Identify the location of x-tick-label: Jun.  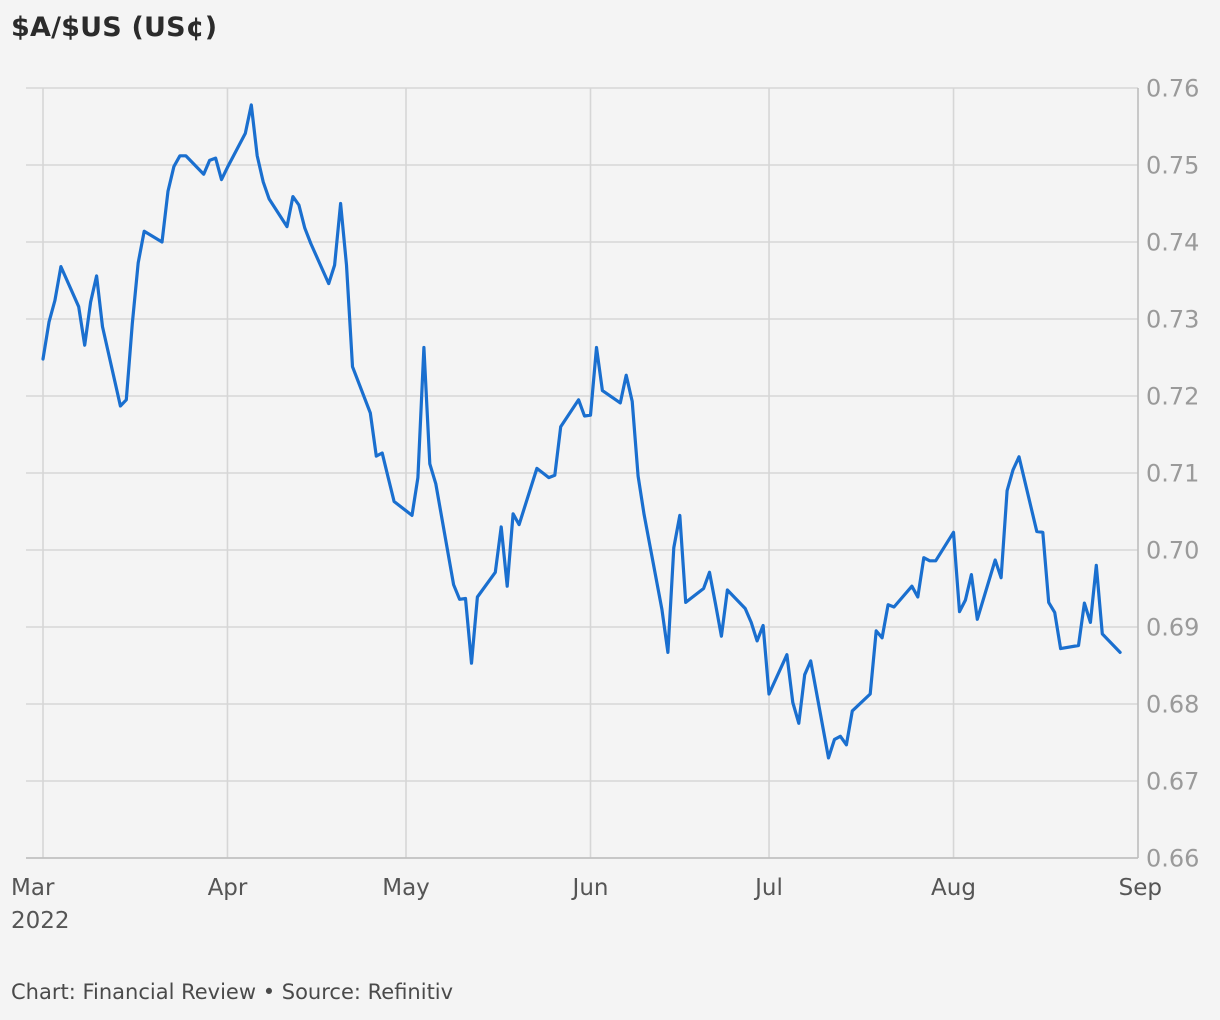
(590, 888).